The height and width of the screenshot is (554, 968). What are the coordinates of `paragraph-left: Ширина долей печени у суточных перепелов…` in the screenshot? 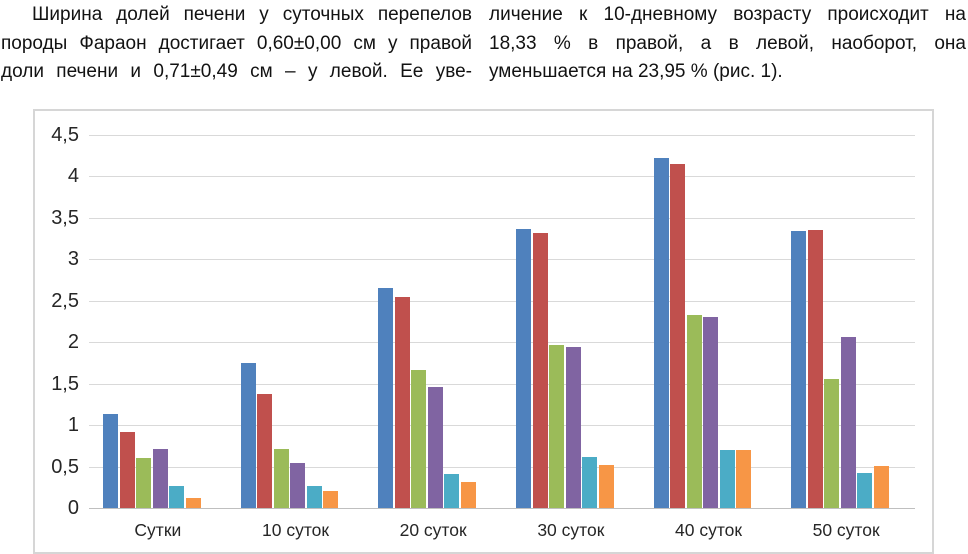 It's located at (236, 44).